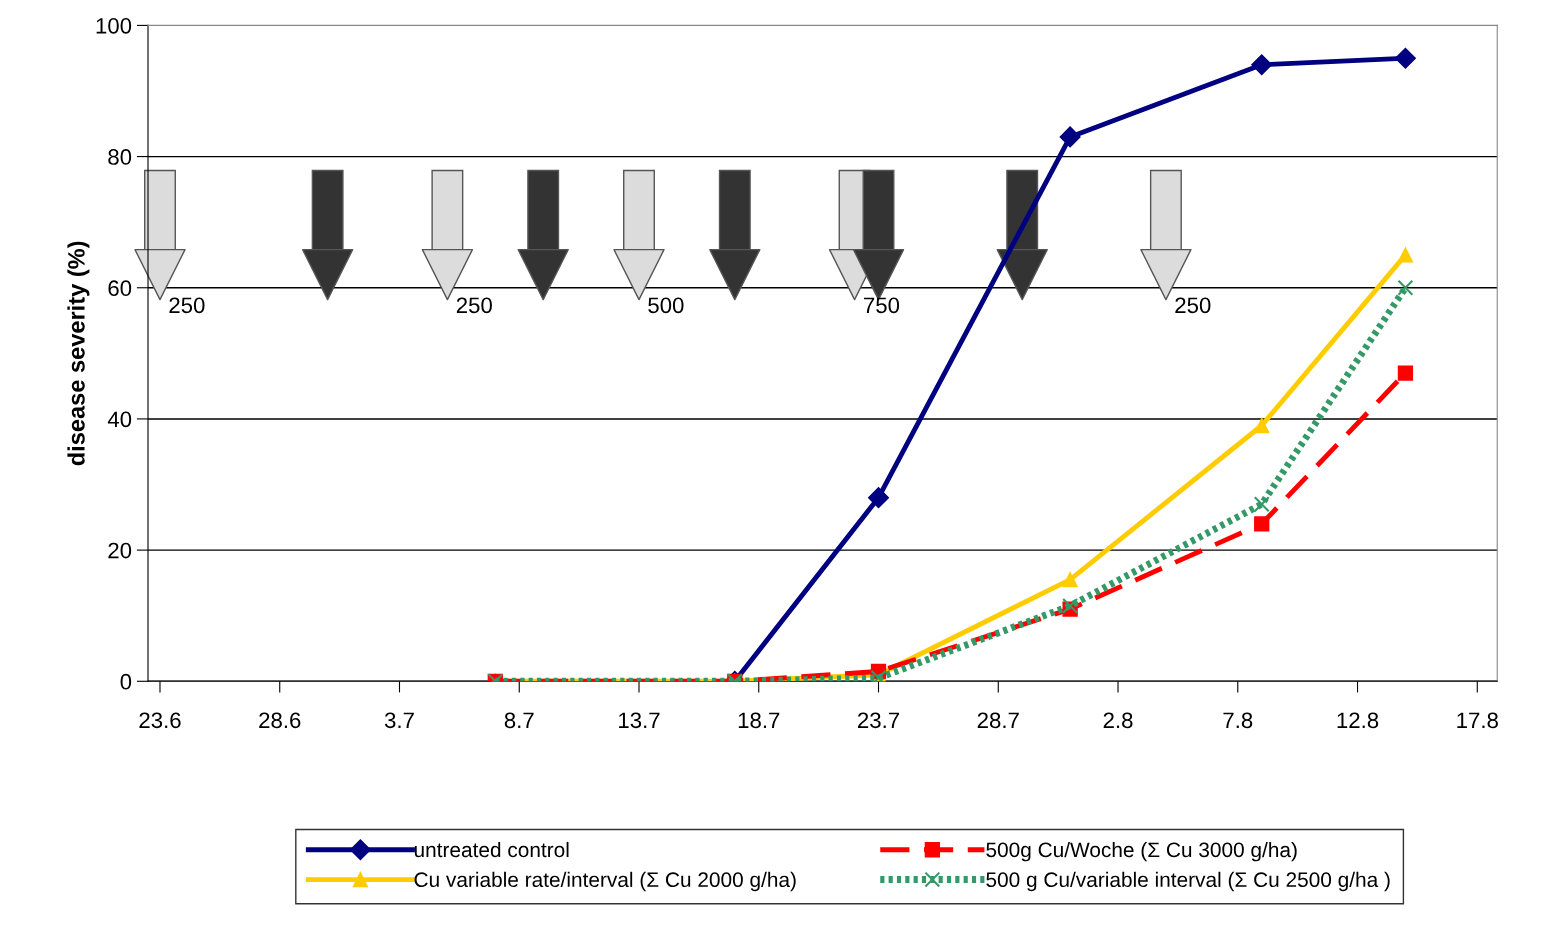 The height and width of the screenshot is (941, 1558). What do you see at coordinates (120, 157) in the screenshot?
I see `y-tick-label: 80` at bounding box center [120, 157].